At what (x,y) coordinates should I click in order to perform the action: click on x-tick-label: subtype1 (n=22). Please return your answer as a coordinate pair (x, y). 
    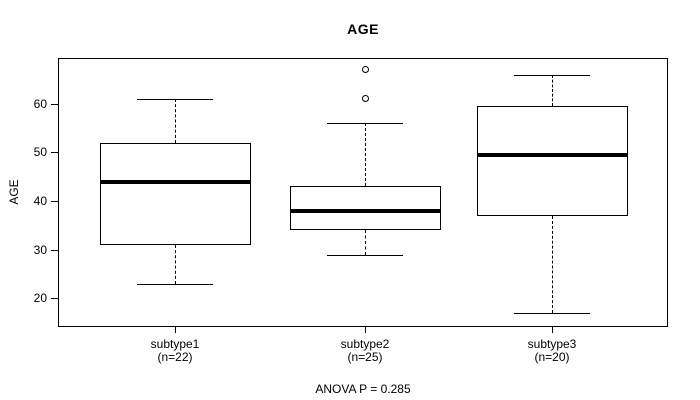
    Looking at the image, I should click on (175, 351).